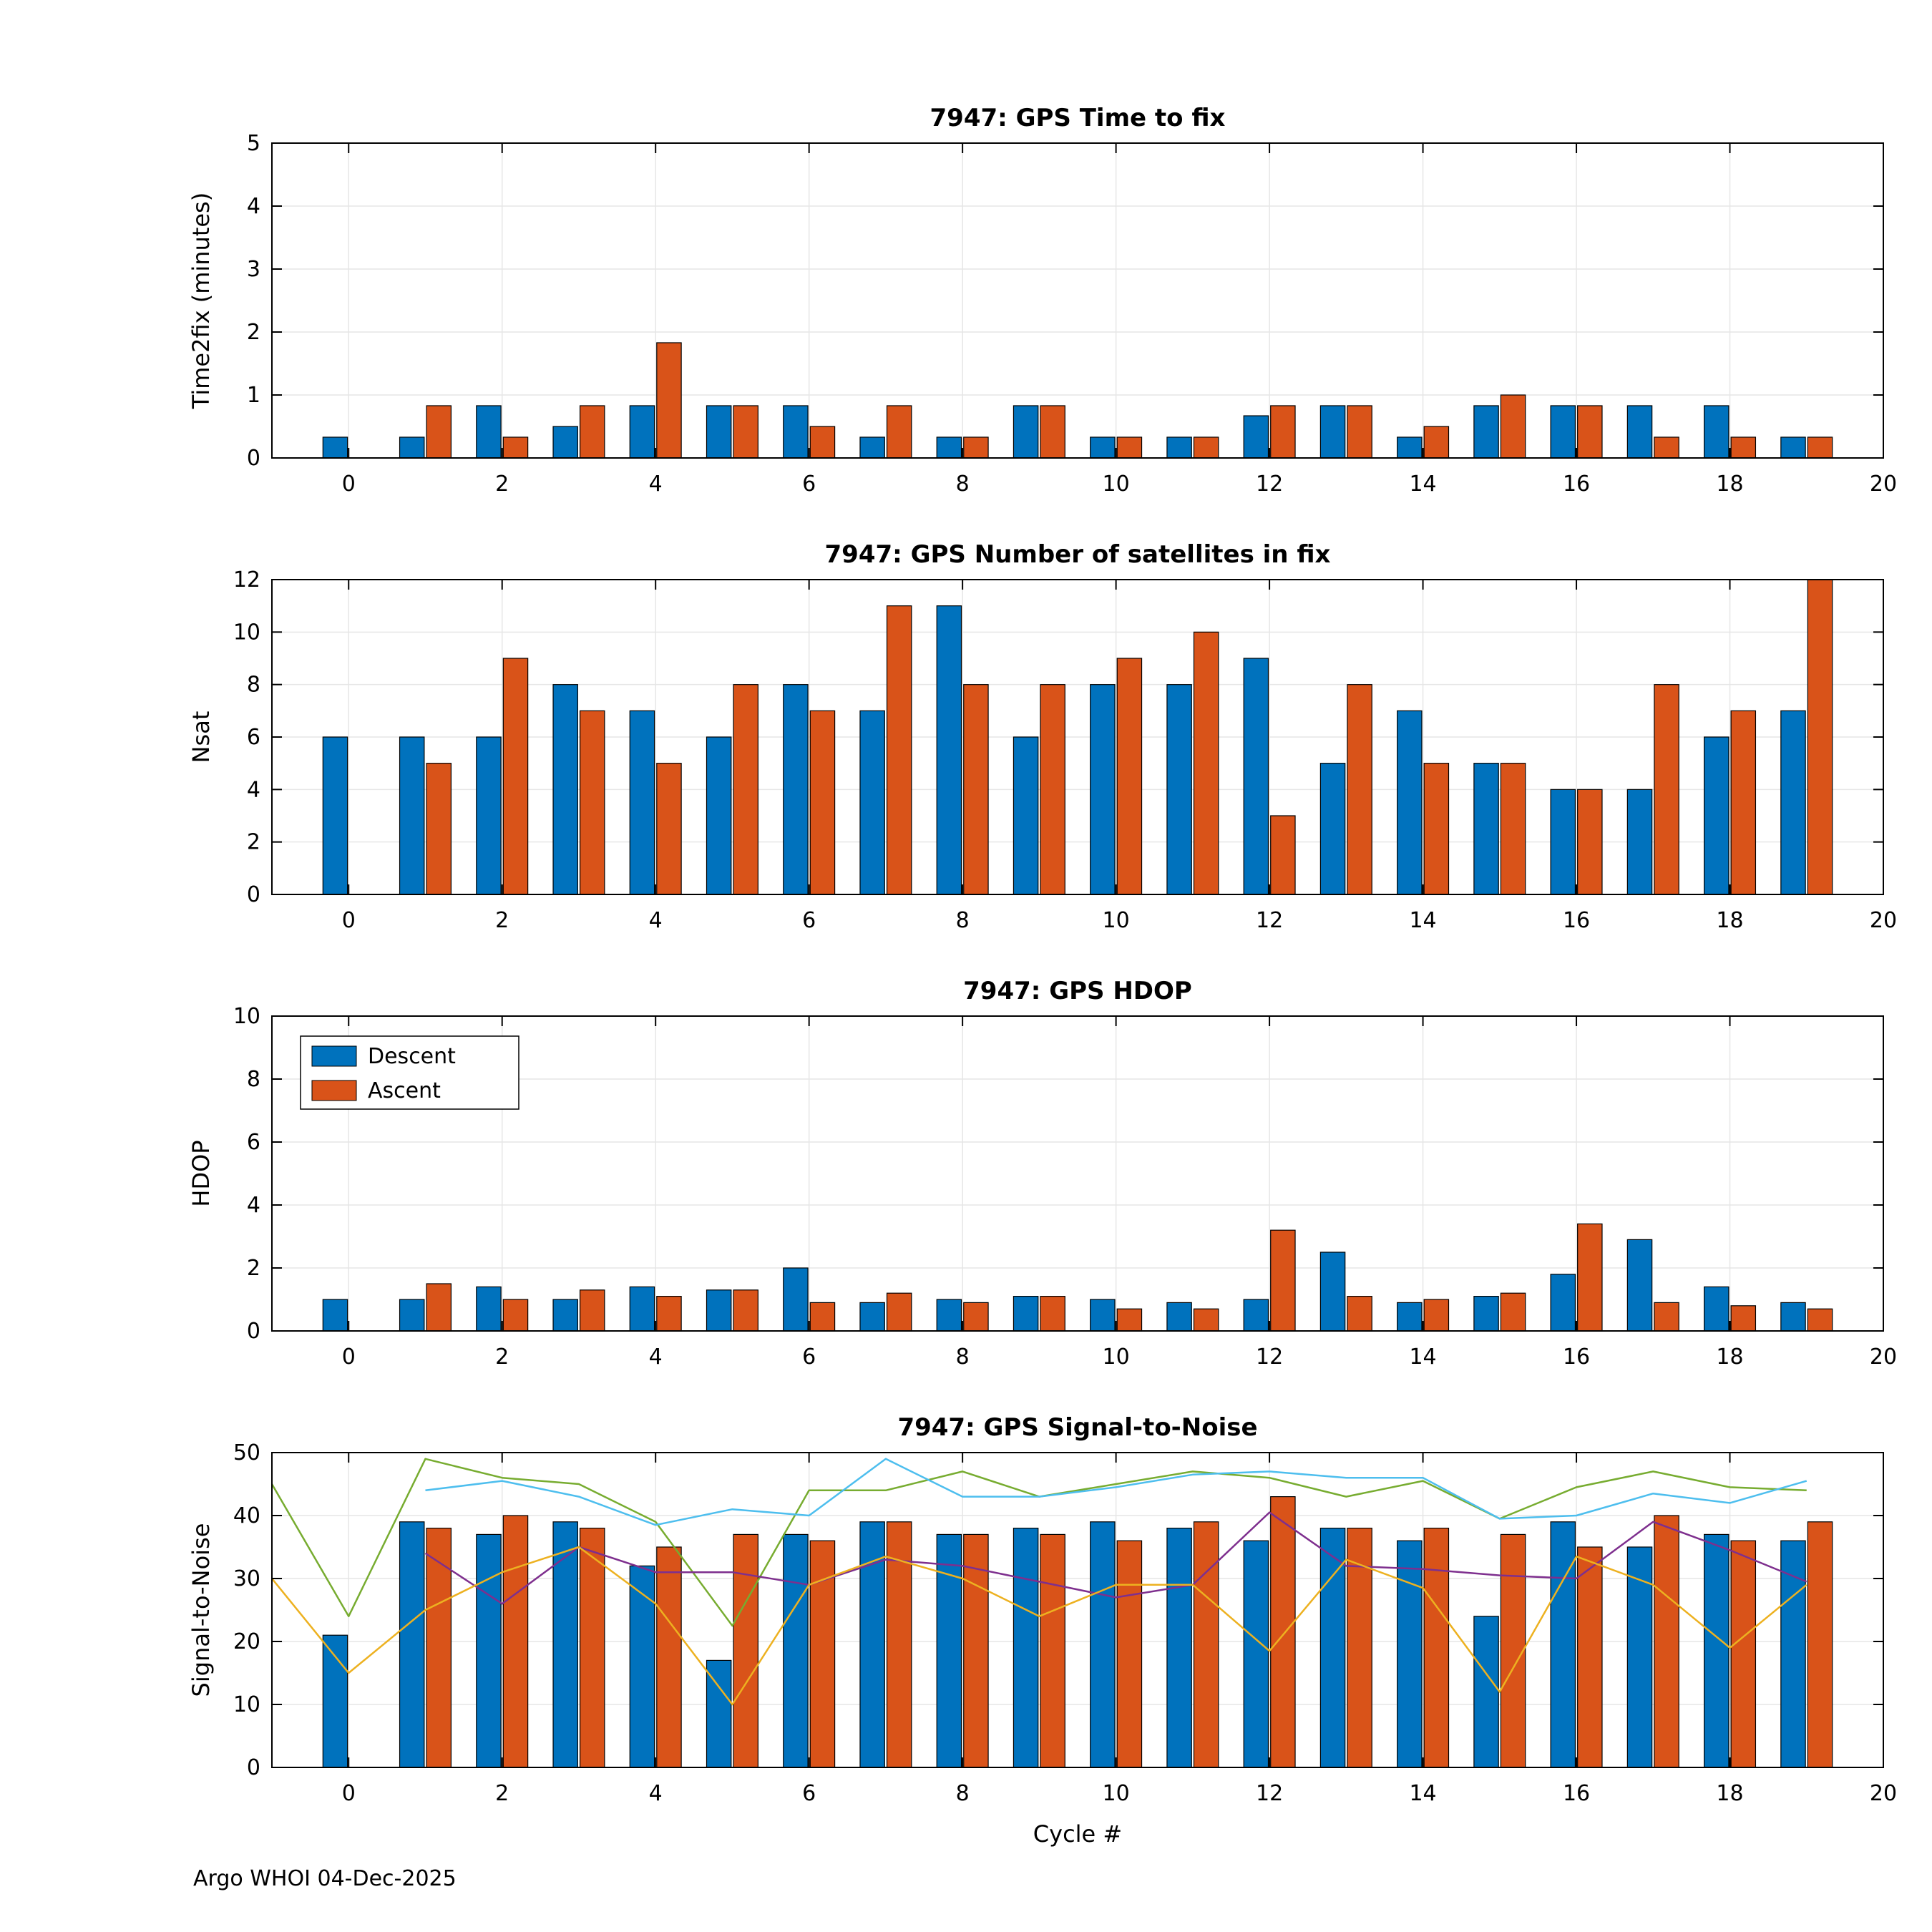 This screenshot has height=1932, width=1932. I want to click on yellow-line, so click(1039, 1626).